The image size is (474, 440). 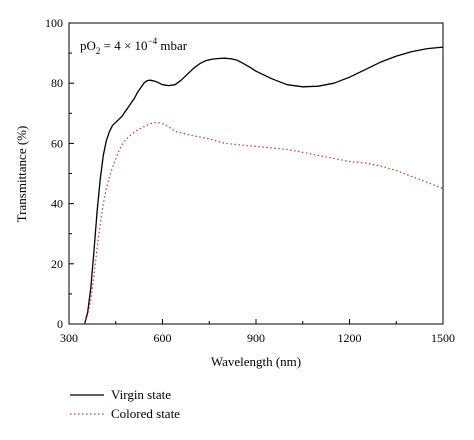 What do you see at coordinates (125, 404) in the screenshot?
I see `legend: Virgin state Colored state` at bounding box center [125, 404].